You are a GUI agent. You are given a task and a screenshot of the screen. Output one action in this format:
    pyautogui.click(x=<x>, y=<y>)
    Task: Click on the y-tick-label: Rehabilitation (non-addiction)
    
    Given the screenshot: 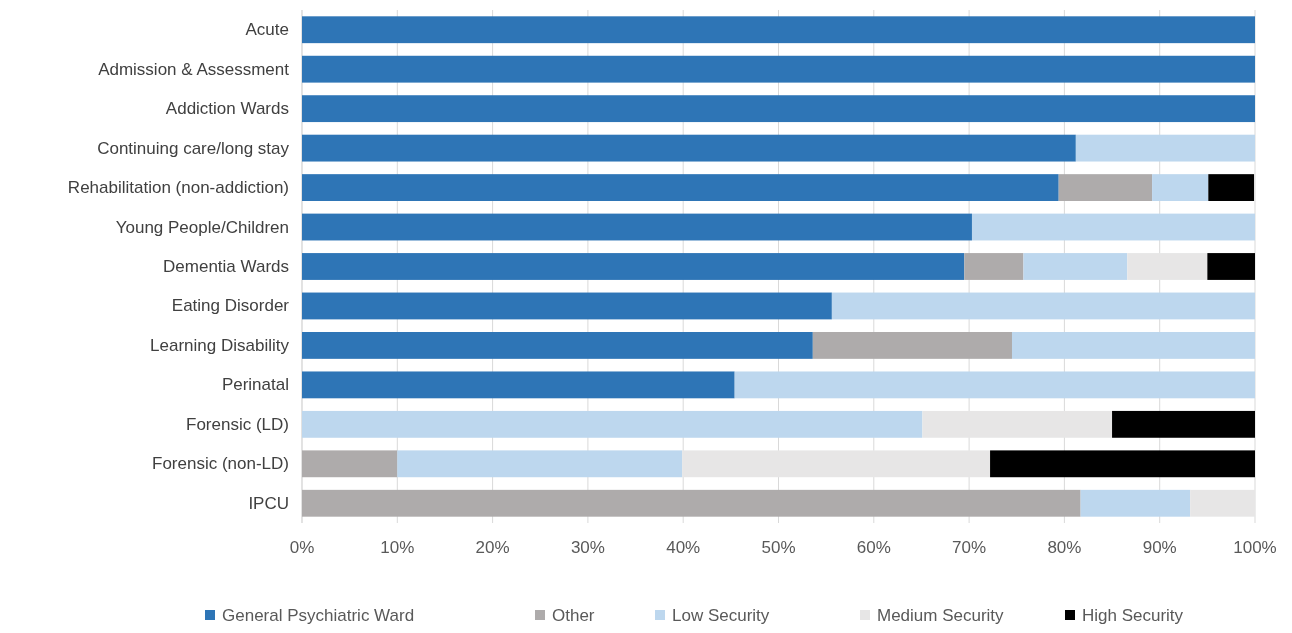 What is the action you would take?
    pyautogui.click(x=178, y=188)
    